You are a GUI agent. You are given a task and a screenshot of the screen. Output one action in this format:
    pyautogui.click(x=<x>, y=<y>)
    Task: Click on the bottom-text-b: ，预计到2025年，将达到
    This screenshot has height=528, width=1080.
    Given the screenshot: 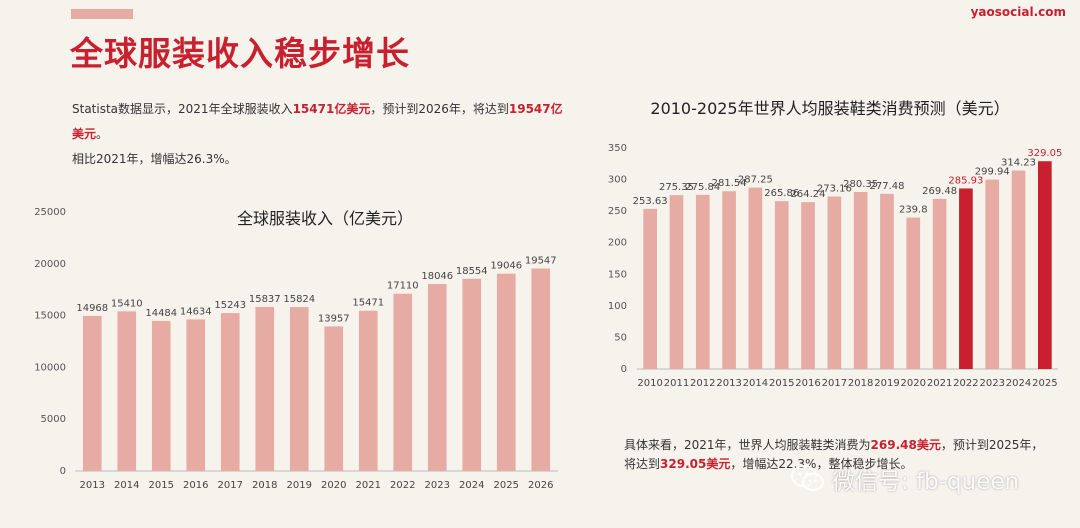 What is the action you would take?
    pyautogui.click(x=834, y=454)
    